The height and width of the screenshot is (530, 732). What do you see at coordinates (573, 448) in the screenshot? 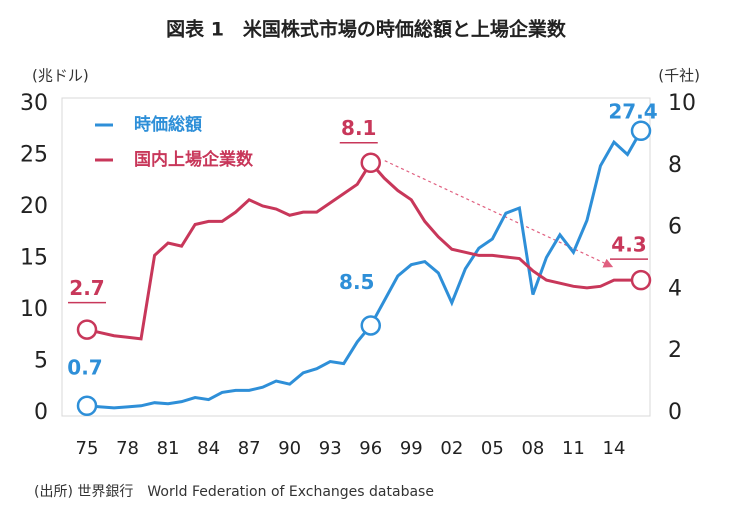
I see `x-tick-label: 11` at bounding box center [573, 448].